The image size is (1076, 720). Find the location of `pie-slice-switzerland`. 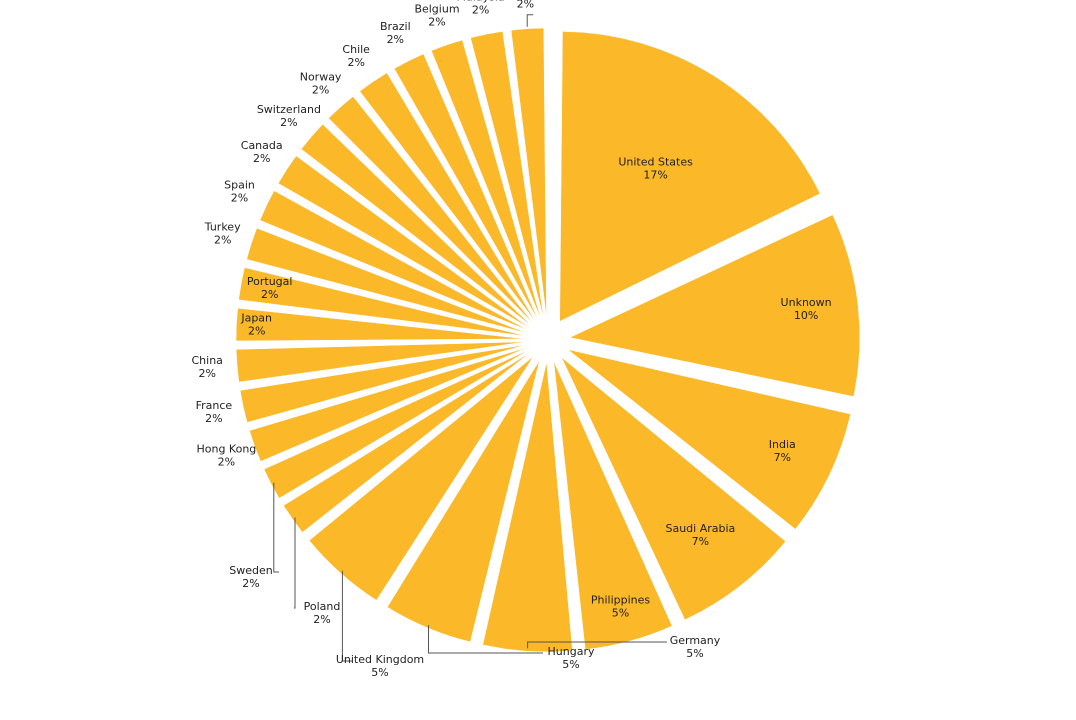

pie-slice-switzerland is located at coordinates (416, 224).